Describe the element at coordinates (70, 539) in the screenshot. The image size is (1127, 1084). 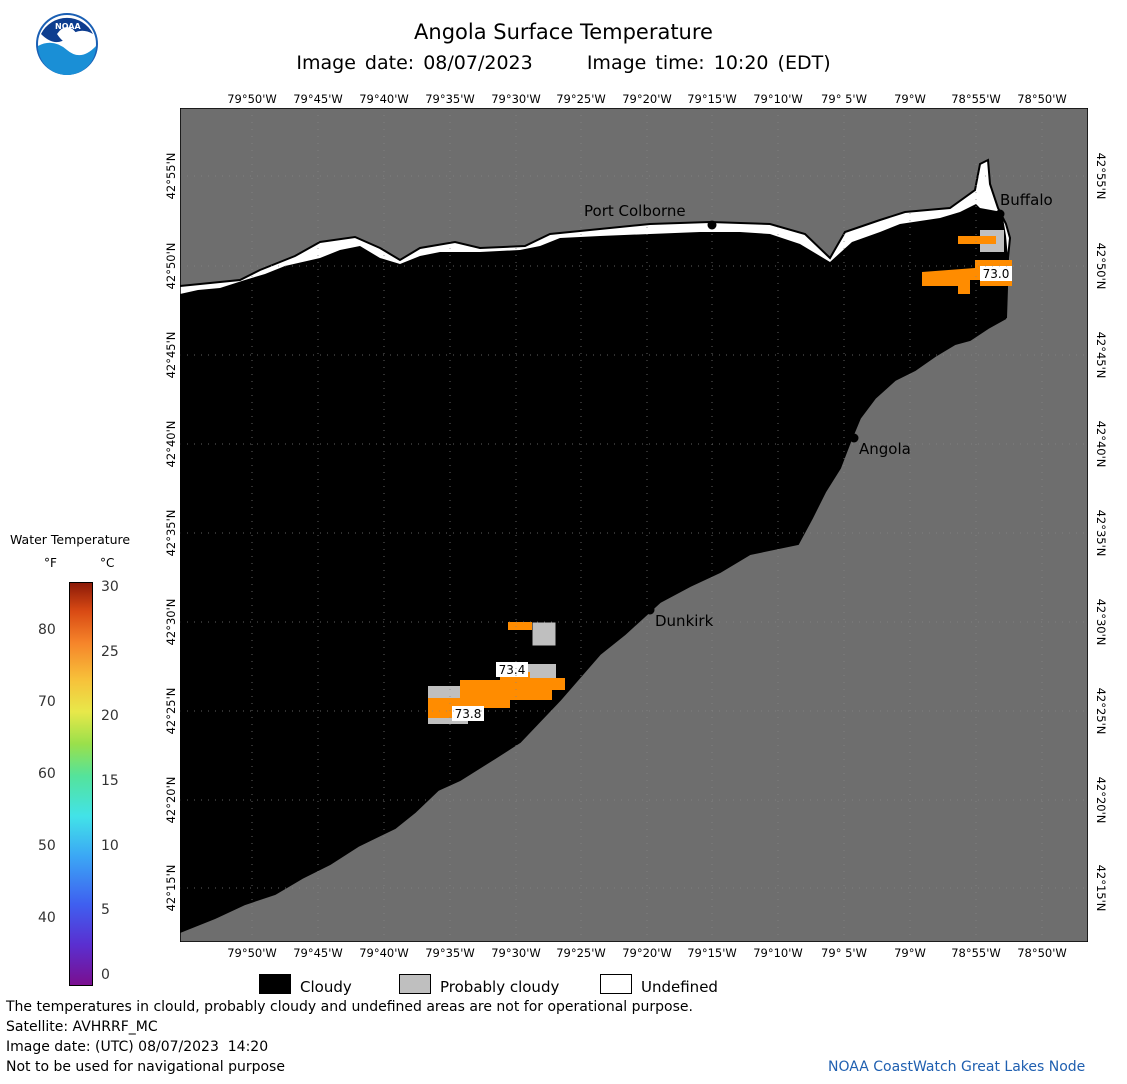
I see `legend-title: Water Temperature` at that location.